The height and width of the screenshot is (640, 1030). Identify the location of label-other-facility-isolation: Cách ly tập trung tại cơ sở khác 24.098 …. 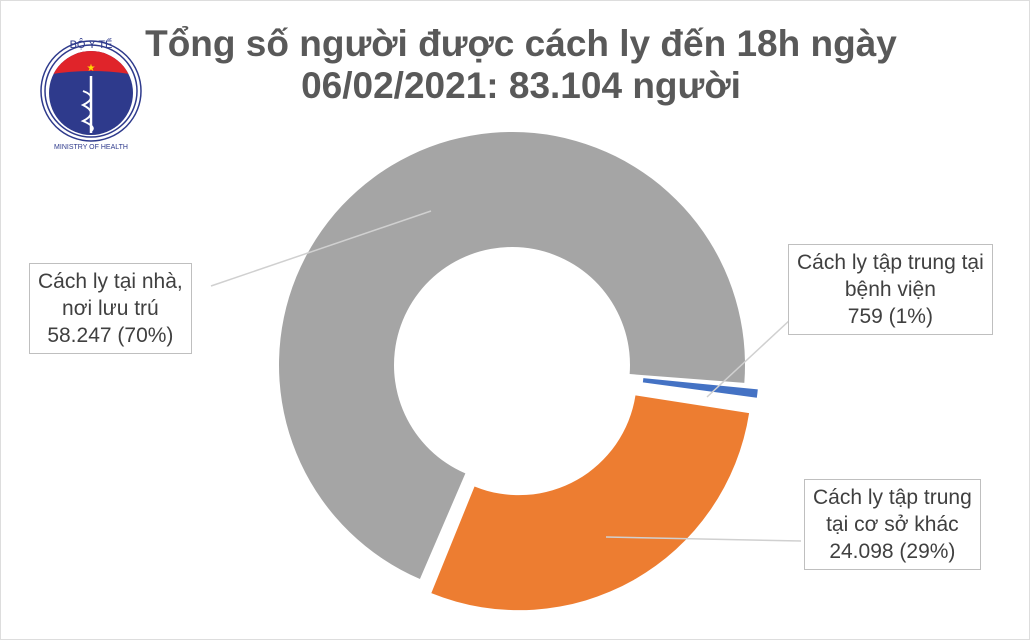
(892, 524).